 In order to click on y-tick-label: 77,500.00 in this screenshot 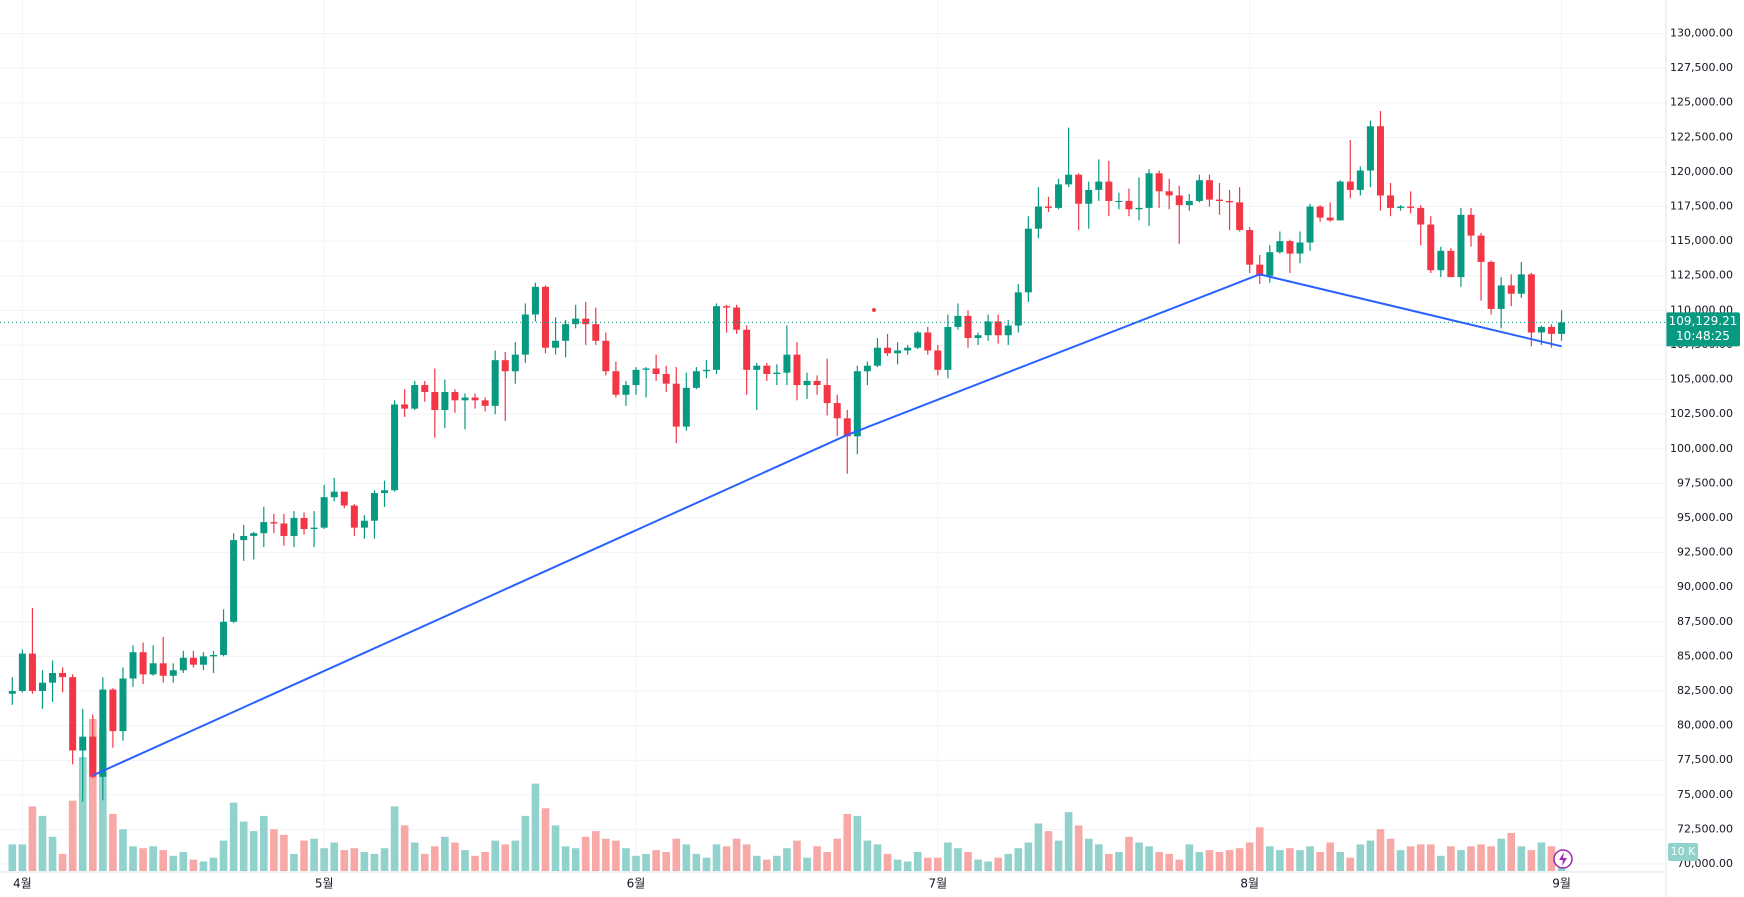, I will do `click(1705, 759)`.